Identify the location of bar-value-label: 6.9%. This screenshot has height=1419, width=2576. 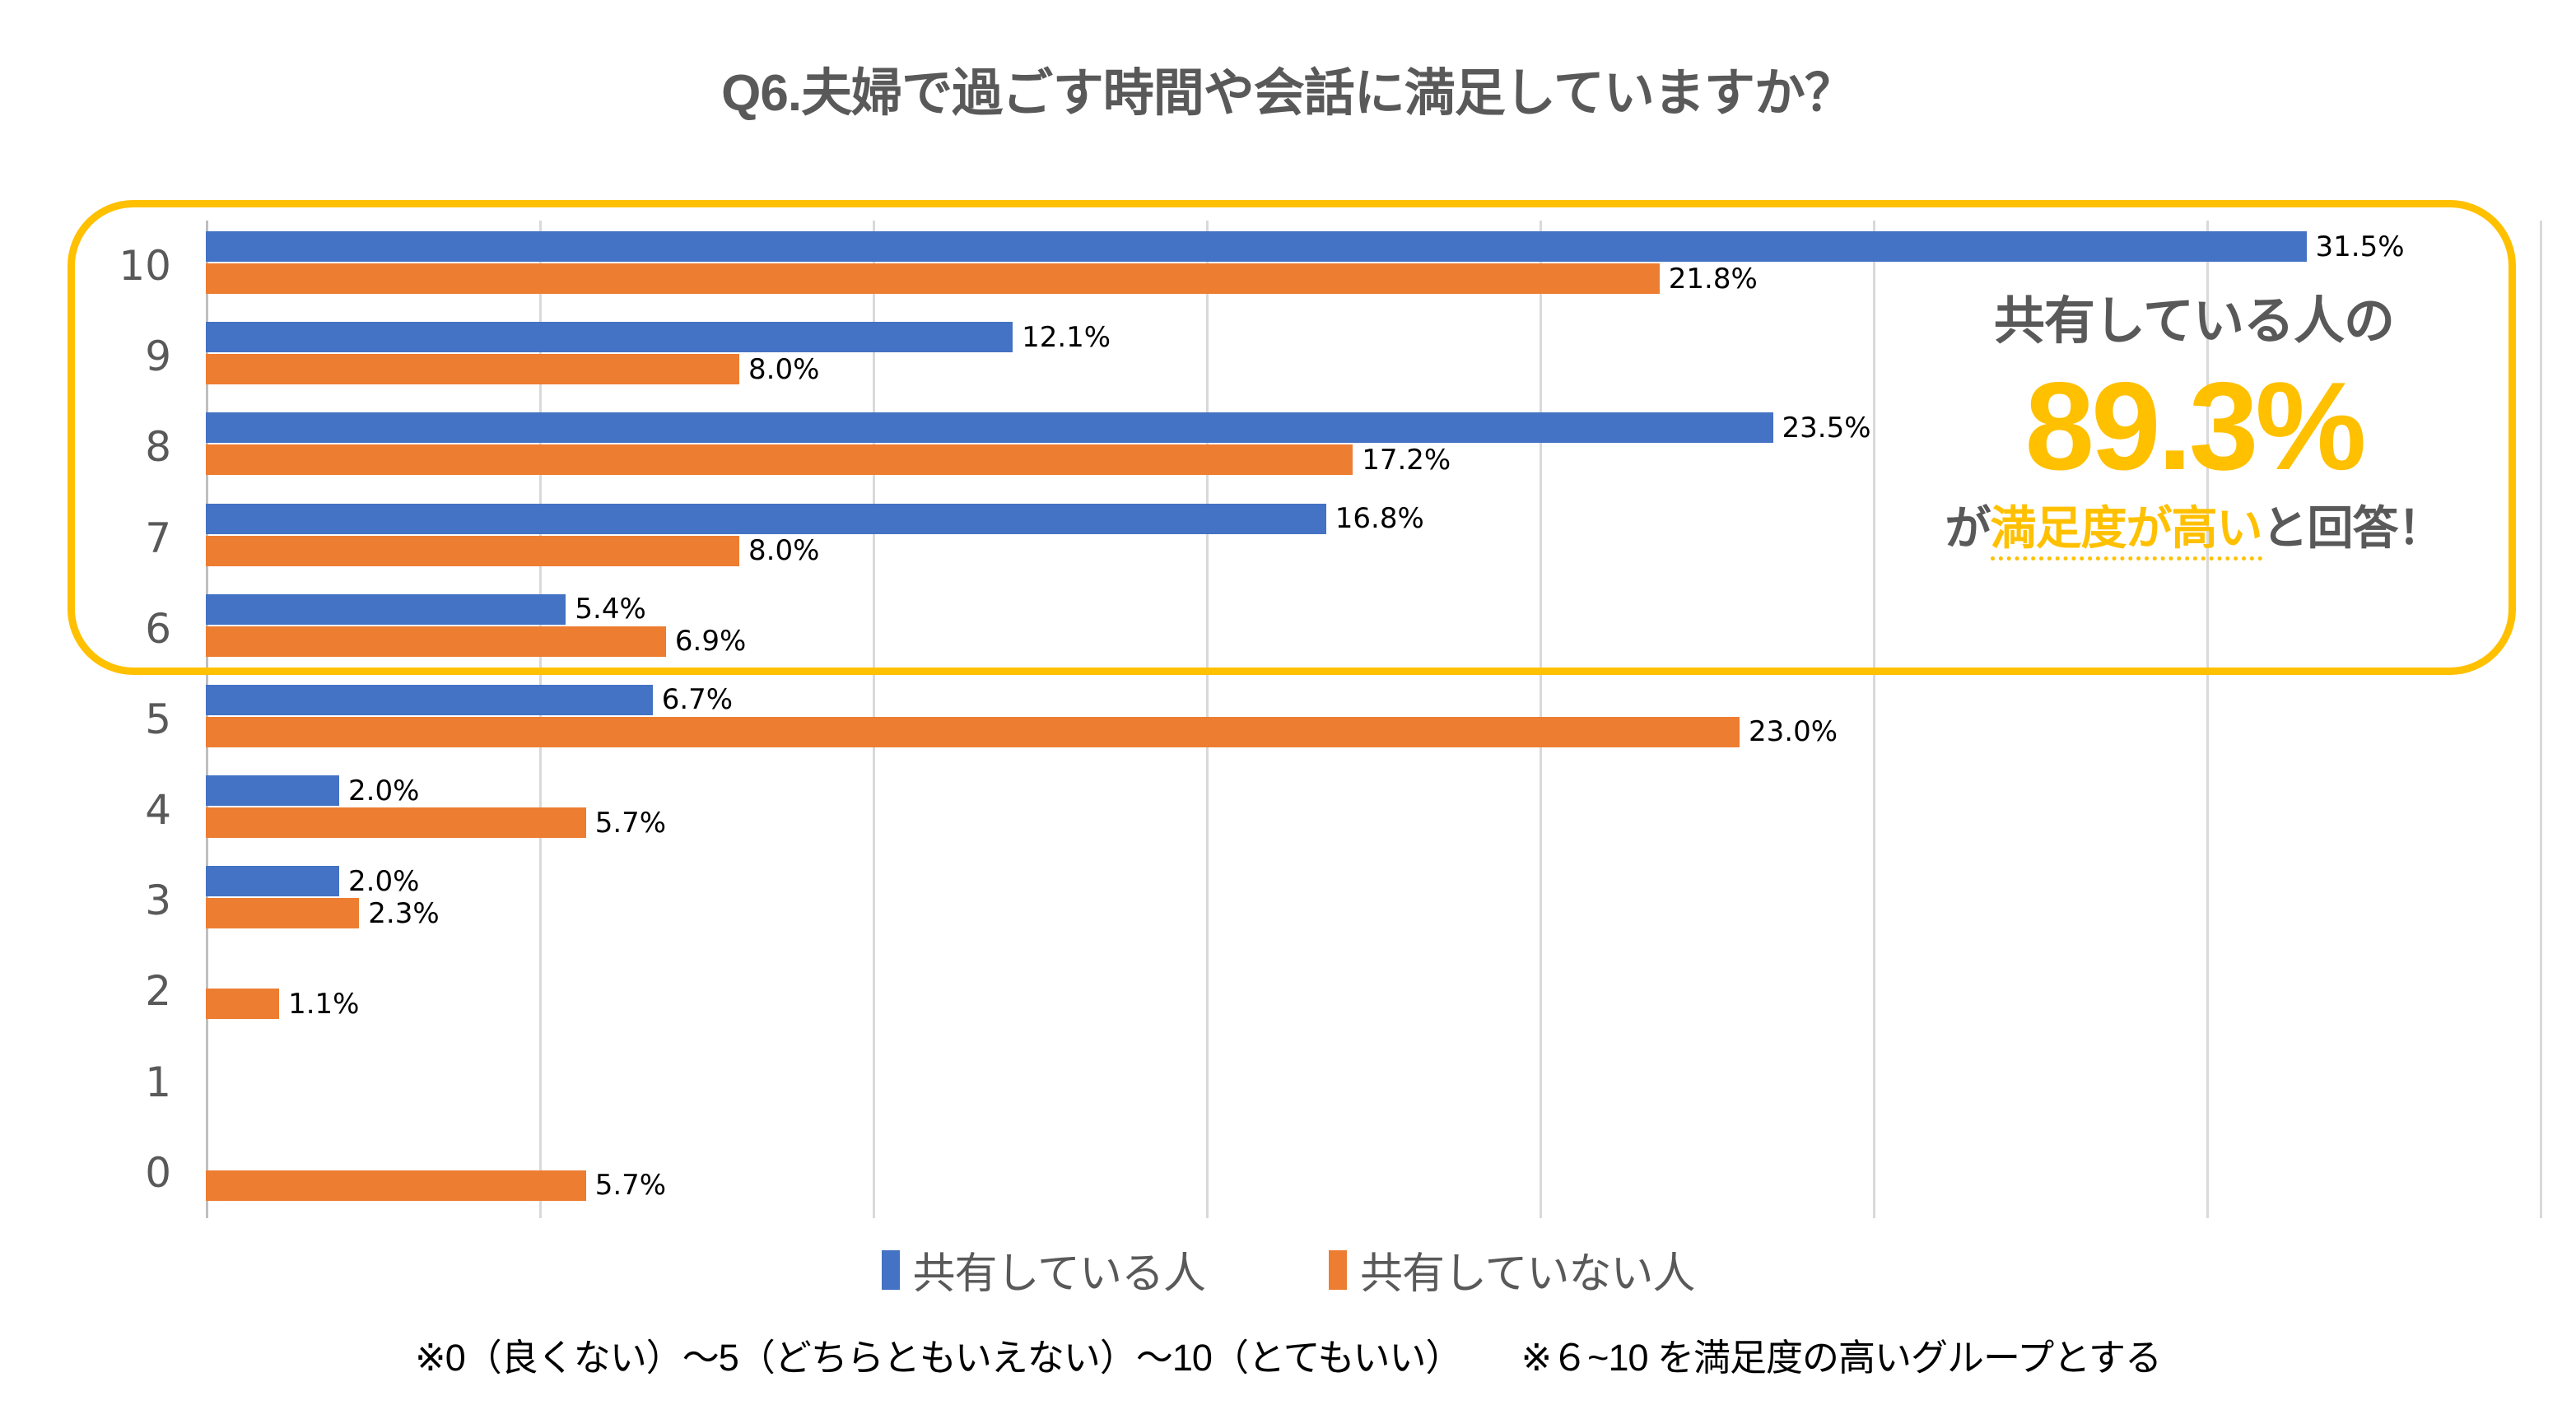
(710, 641).